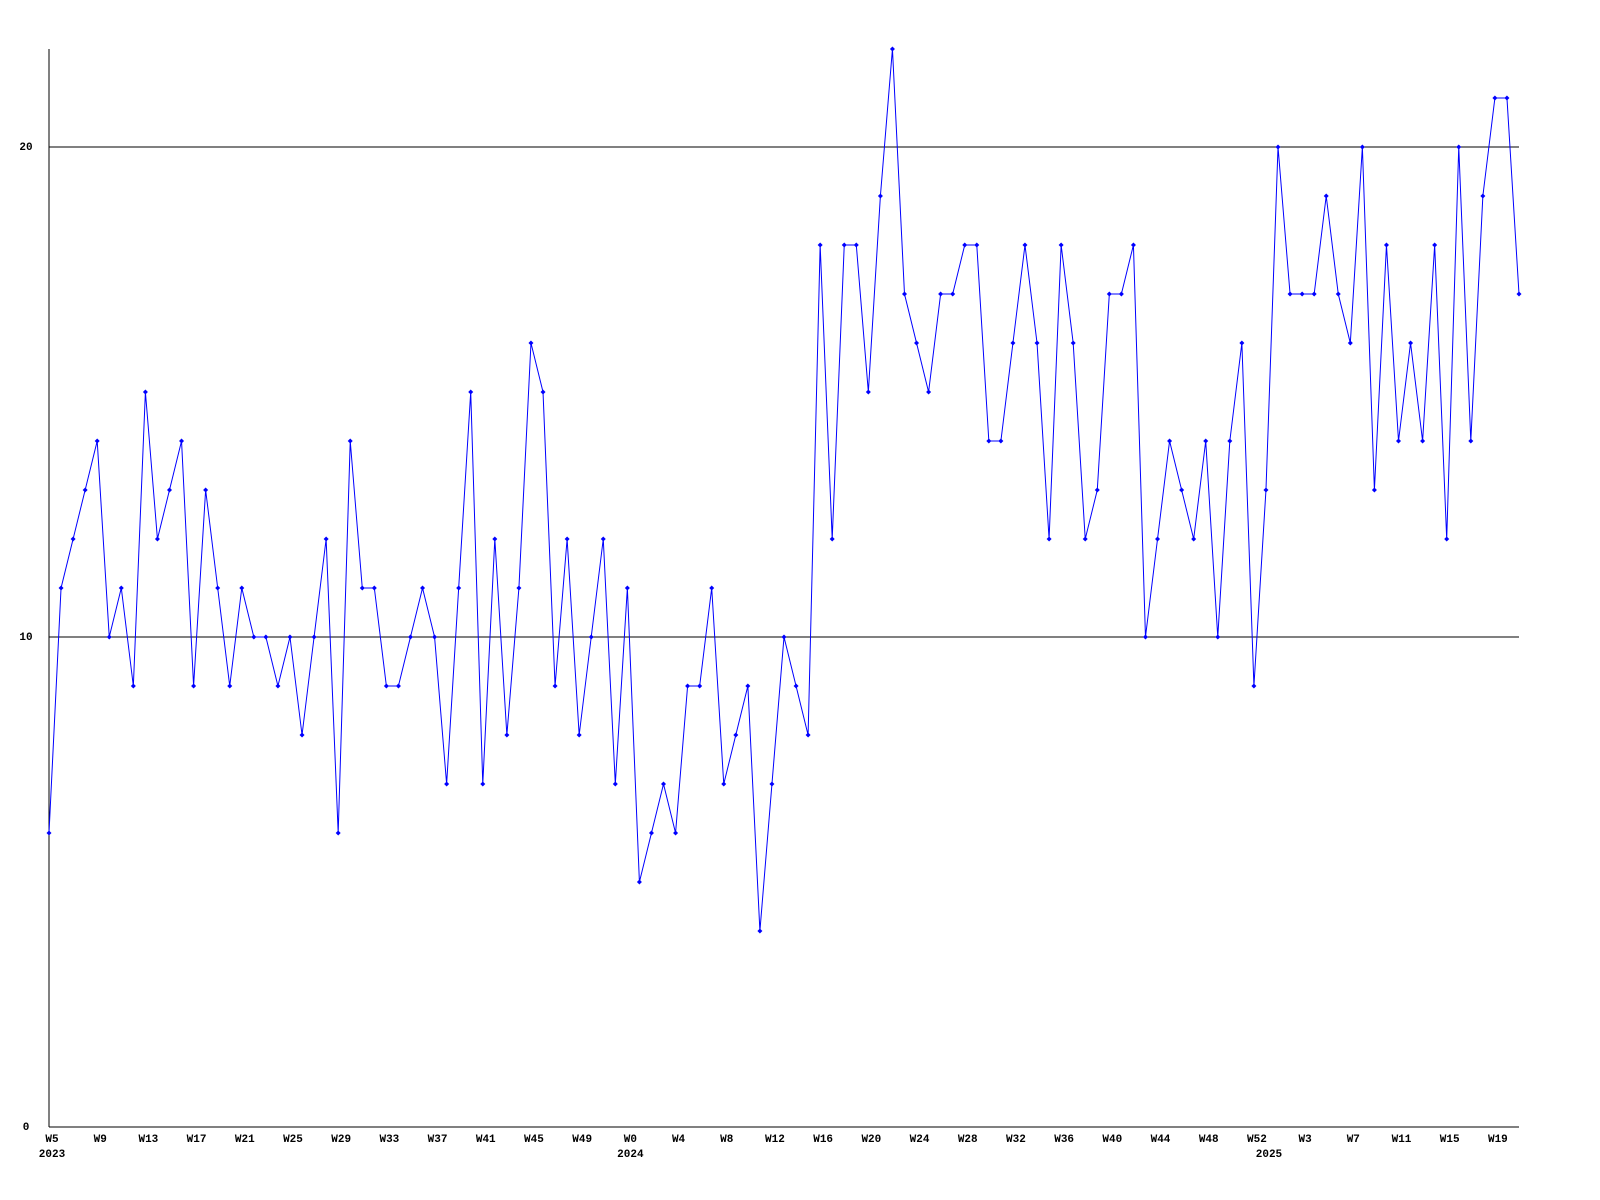 The image size is (1600, 1200). I want to click on x-tick-label: W21, so click(245, 1140).